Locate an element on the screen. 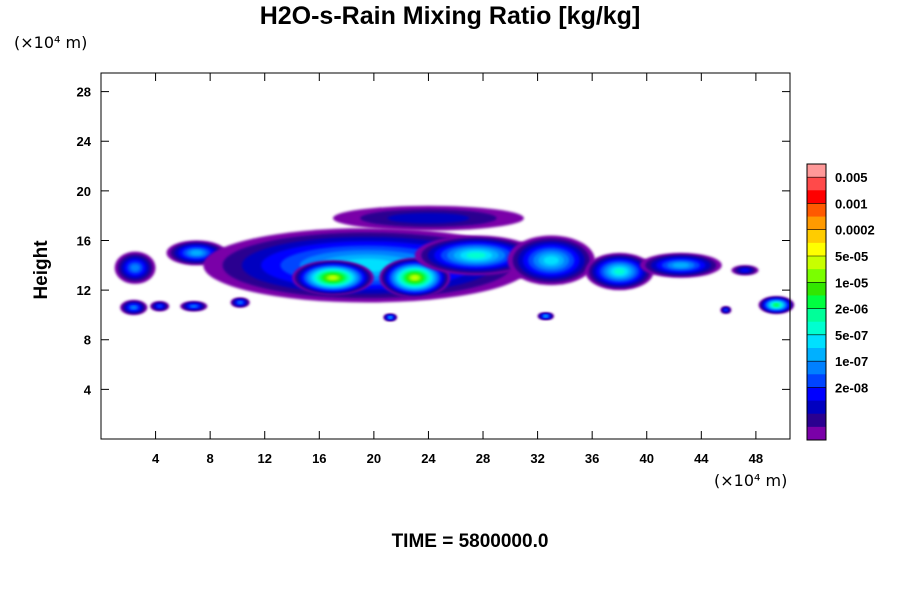 This screenshot has width=900, height=600. y-tick-label: 4 is located at coordinates (88, 389).